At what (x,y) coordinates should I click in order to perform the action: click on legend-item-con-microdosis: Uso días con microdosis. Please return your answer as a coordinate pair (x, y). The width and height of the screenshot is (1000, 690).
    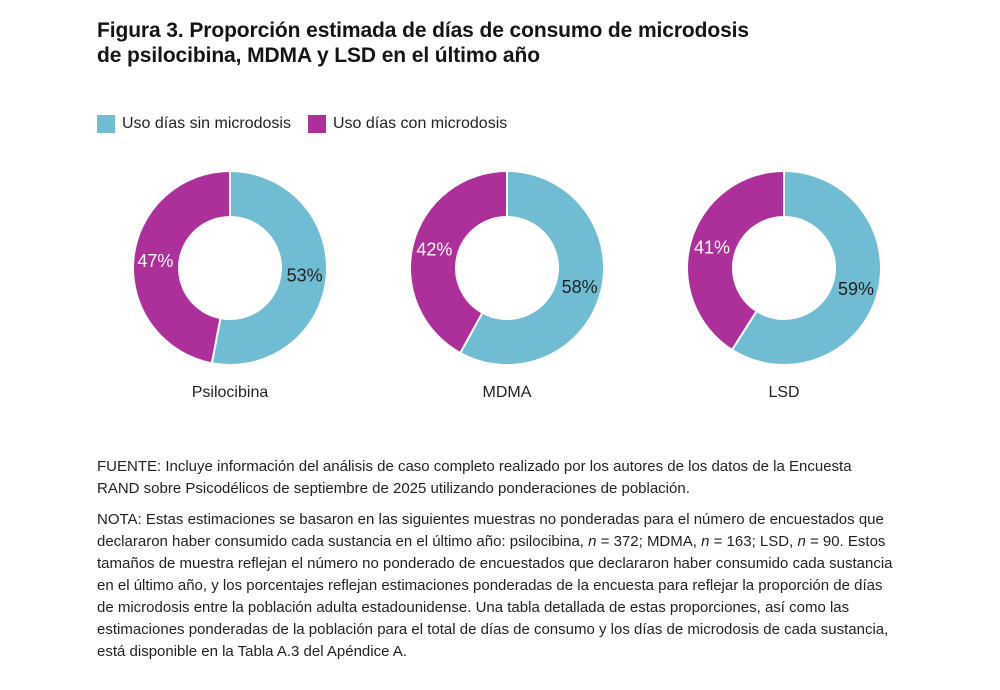
    Looking at the image, I should click on (407, 124).